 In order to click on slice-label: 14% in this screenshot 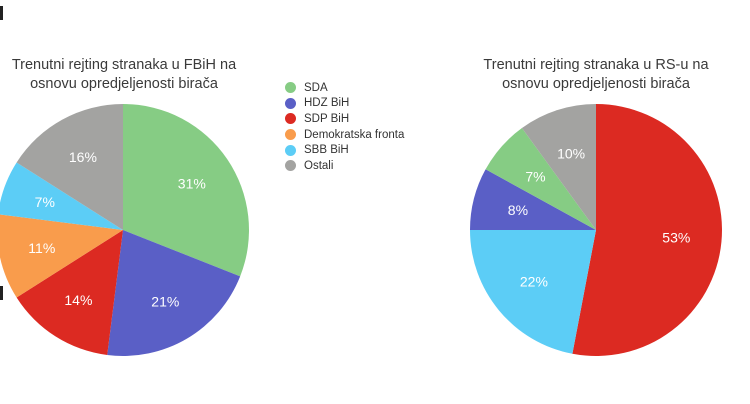, I will do `click(78, 300)`.